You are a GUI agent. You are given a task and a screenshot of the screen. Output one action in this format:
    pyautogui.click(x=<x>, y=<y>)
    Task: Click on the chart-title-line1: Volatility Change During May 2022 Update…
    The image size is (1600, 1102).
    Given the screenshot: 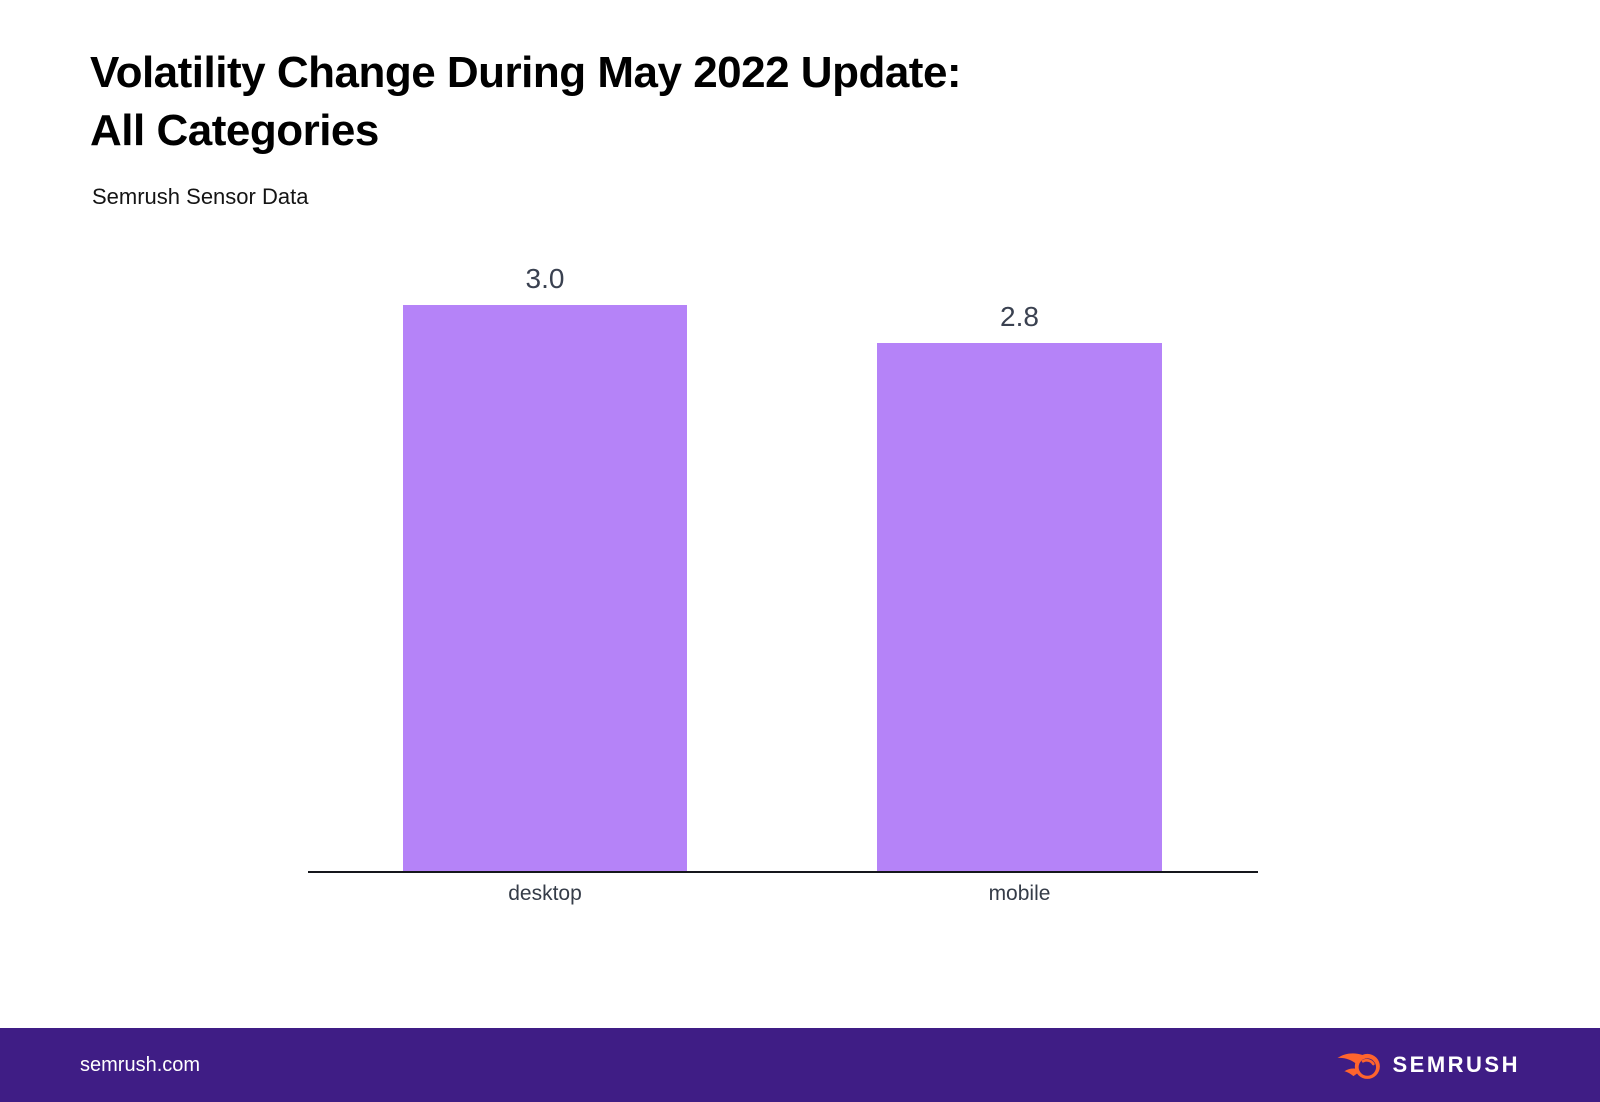 What is the action you would take?
    pyautogui.click(x=526, y=72)
    